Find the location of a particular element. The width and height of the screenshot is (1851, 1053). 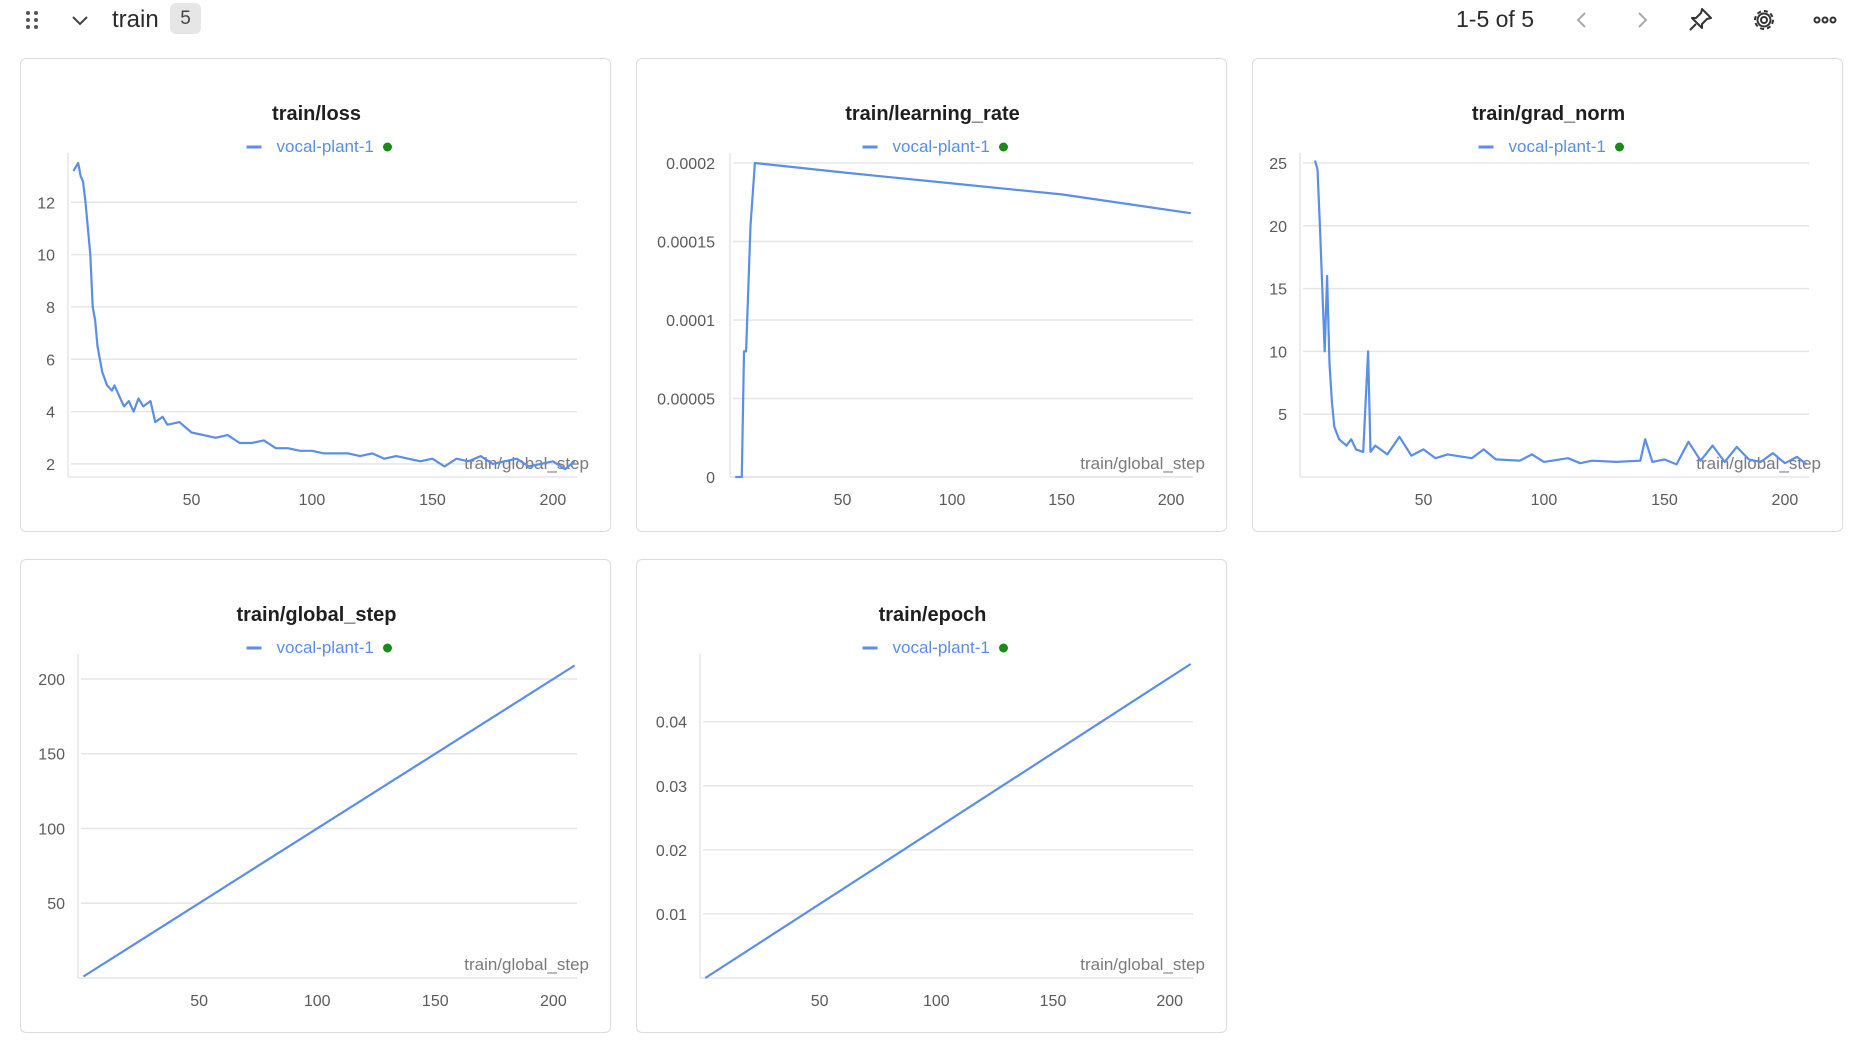

y-tick-label: 20 is located at coordinates (1278, 227).